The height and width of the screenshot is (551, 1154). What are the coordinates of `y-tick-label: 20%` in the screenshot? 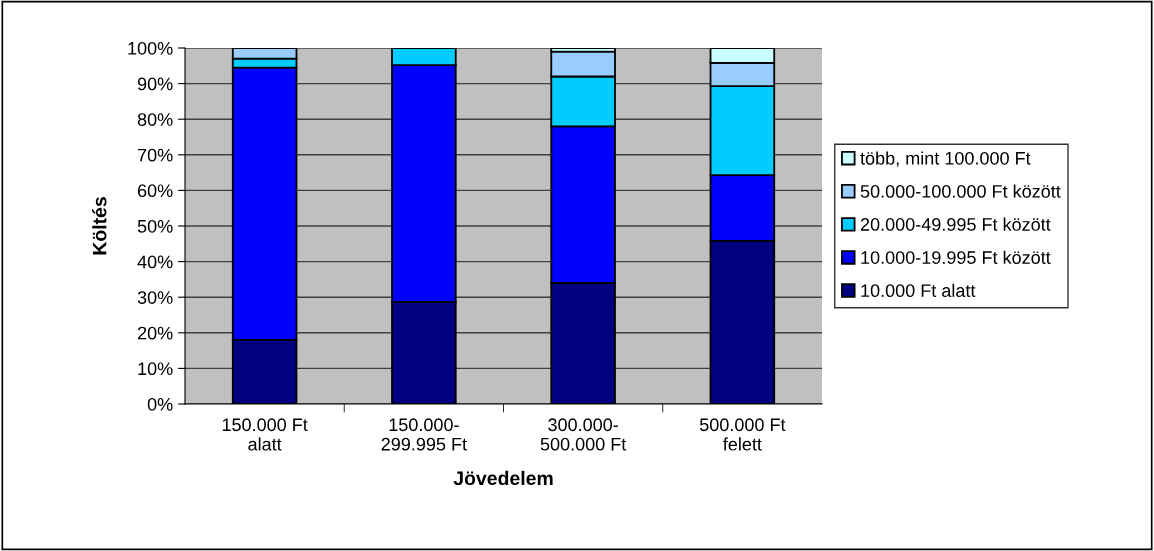 It's located at (155, 333).